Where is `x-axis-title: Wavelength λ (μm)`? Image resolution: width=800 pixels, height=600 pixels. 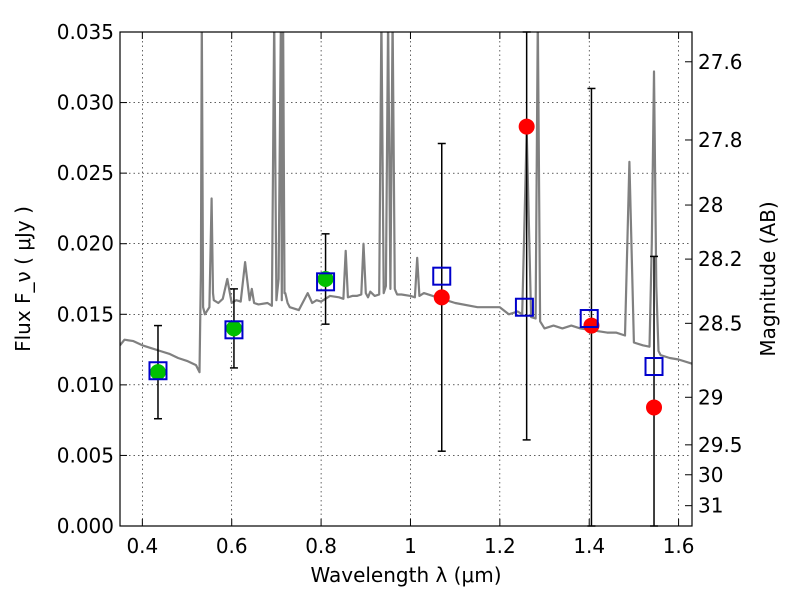
x-axis-title: Wavelength λ (μm) is located at coordinates (405, 575).